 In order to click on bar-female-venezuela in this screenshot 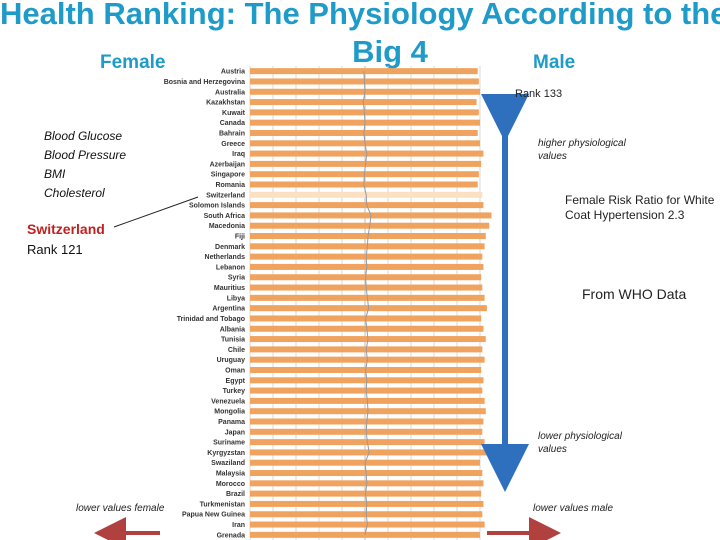, I will do `click(307, 400)`.